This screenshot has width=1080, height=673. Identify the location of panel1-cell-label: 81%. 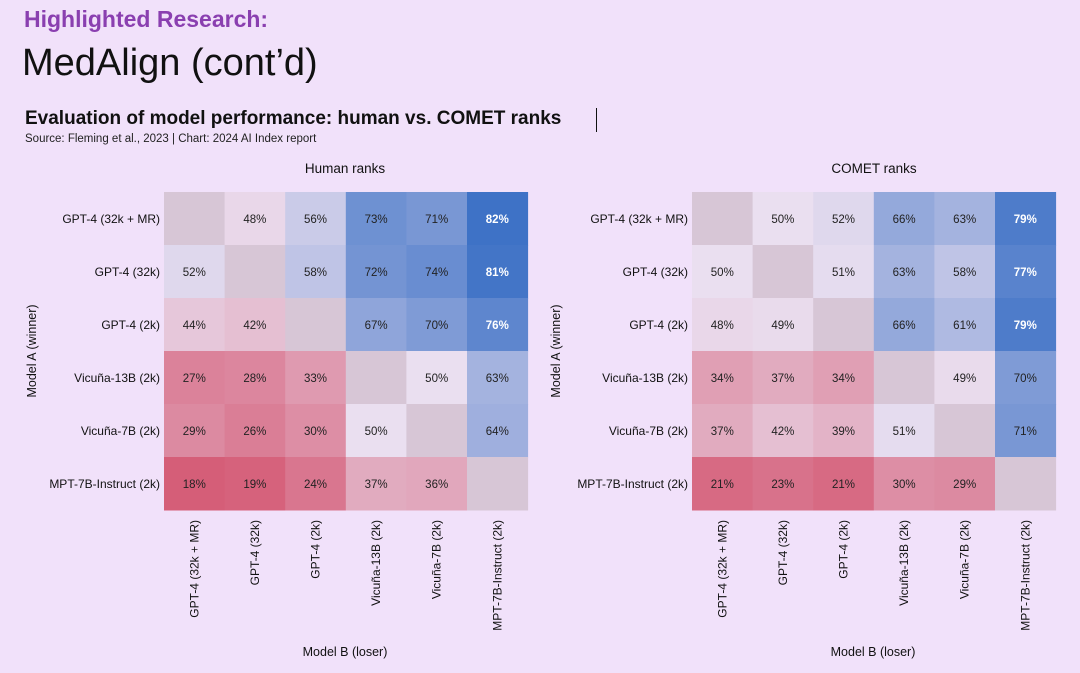
(497, 273).